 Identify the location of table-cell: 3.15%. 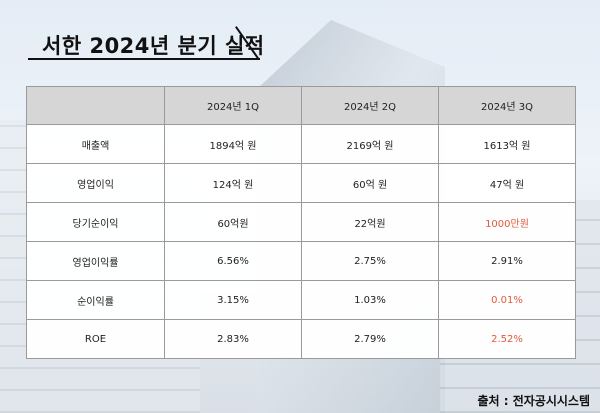
(233, 300).